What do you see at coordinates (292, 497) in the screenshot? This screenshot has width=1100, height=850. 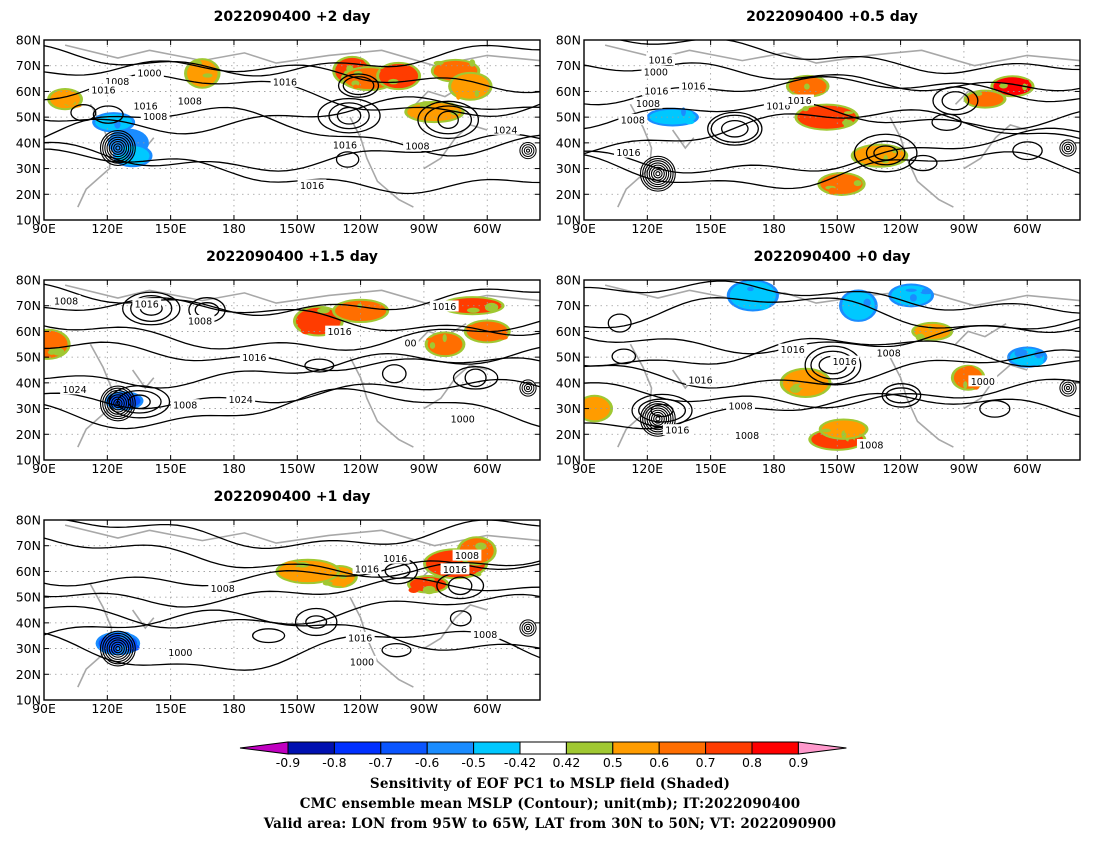 I see `panel-title: 2022090400 +1 day` at bounding box center [292, 497].